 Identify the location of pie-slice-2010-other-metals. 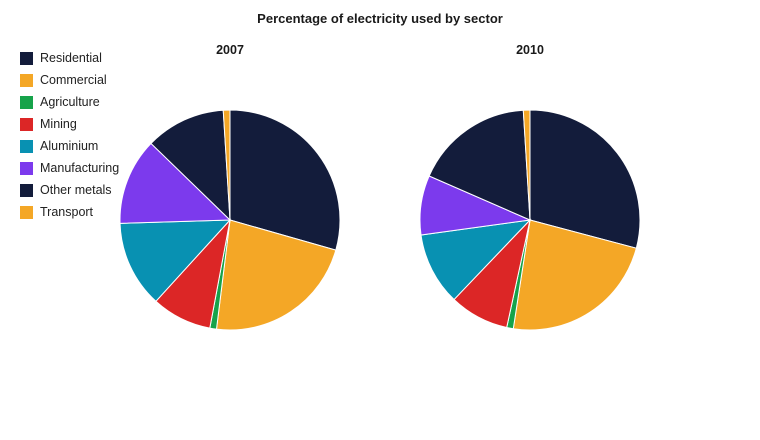
(479, 165).